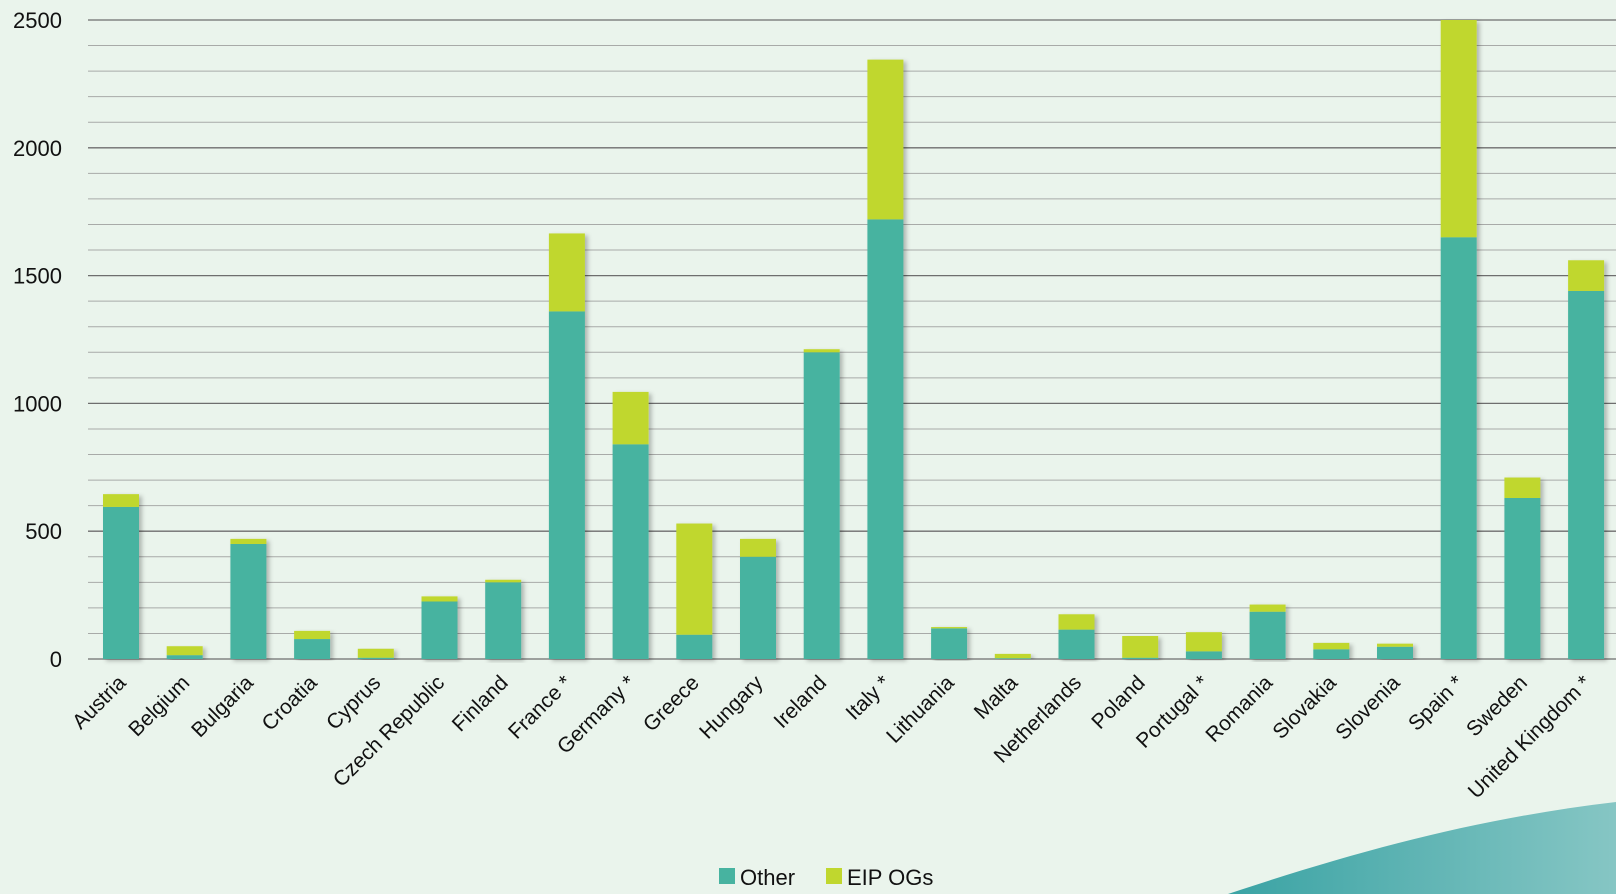  What do you see at coordinates (1367, 707) in the screenshot?
I see `x-category-label: Slovenia` at bounding box center [1367, 707].